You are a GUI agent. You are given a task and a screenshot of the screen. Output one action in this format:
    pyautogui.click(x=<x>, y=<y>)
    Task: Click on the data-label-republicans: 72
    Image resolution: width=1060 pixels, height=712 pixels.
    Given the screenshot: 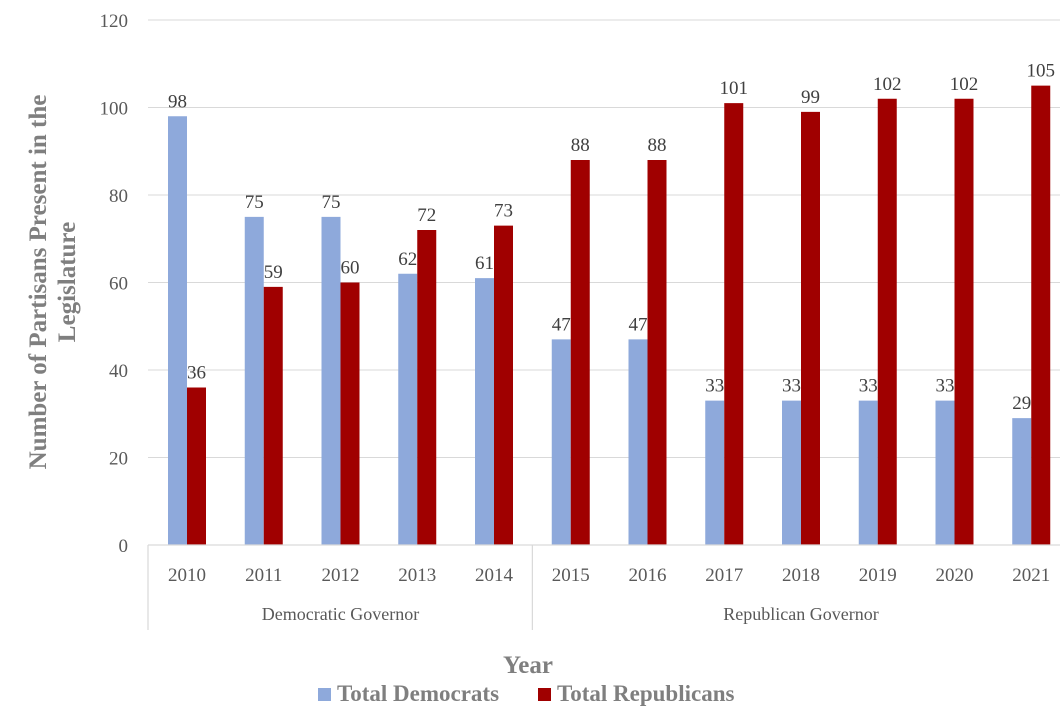 What is the action you would take?
    pyautogui.click(x=426, y=215)
    